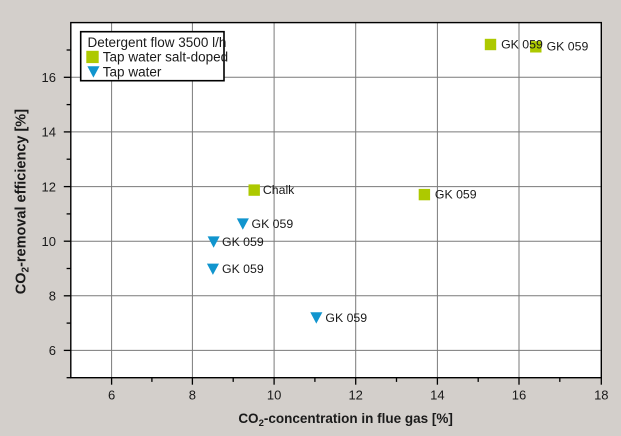 The image size is (621, 436). What do you see at coordinates (22, 201) in the screenshot?
I see `svg-text: CO2-removal efficiency [%]` at bounding box center [22, 201].